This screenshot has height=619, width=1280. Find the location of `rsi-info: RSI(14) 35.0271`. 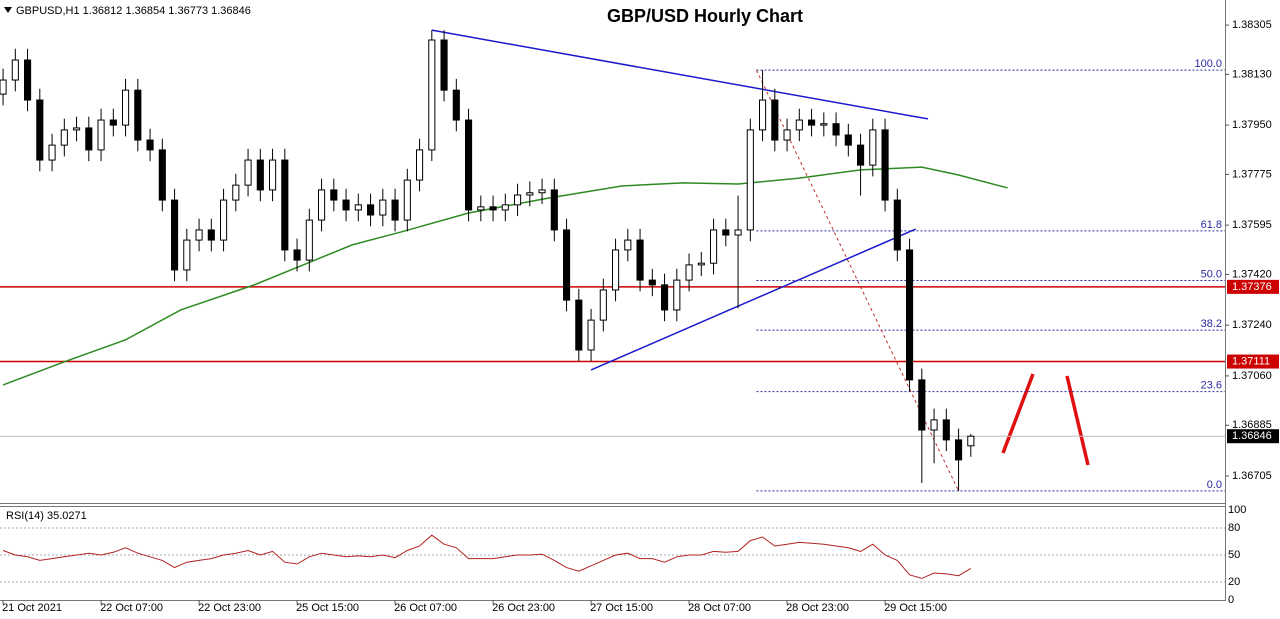

rsi-info: RSI(14) 35.0271 is located at coordinates (46, 516).